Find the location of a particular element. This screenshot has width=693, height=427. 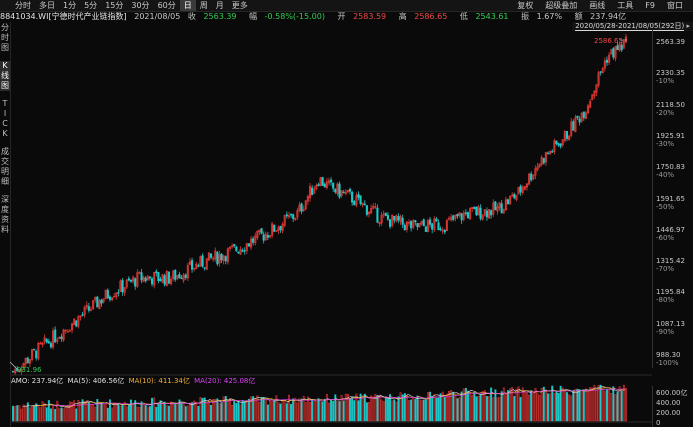

tool-button-4: F9 is located at coordinates (650, 5).